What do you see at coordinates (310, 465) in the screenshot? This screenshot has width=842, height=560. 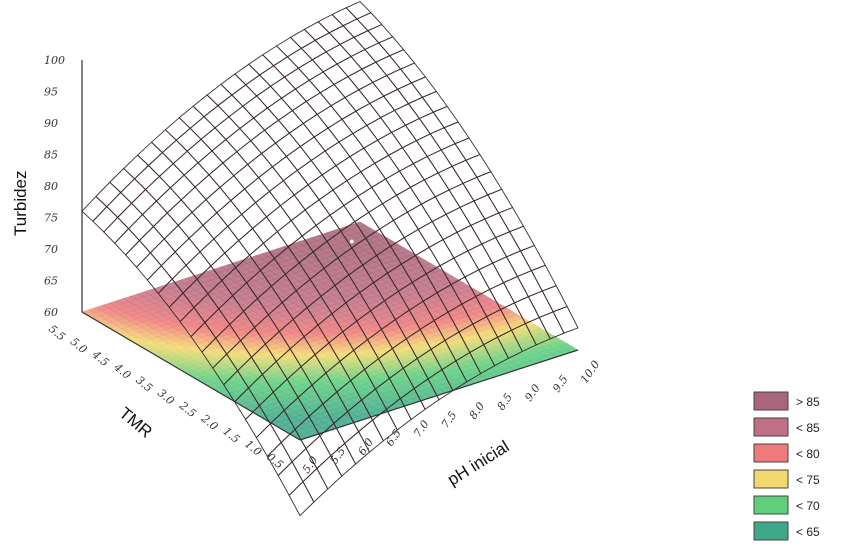 I see `x-tick-label: 5.0` at bounding box center [310, 465].